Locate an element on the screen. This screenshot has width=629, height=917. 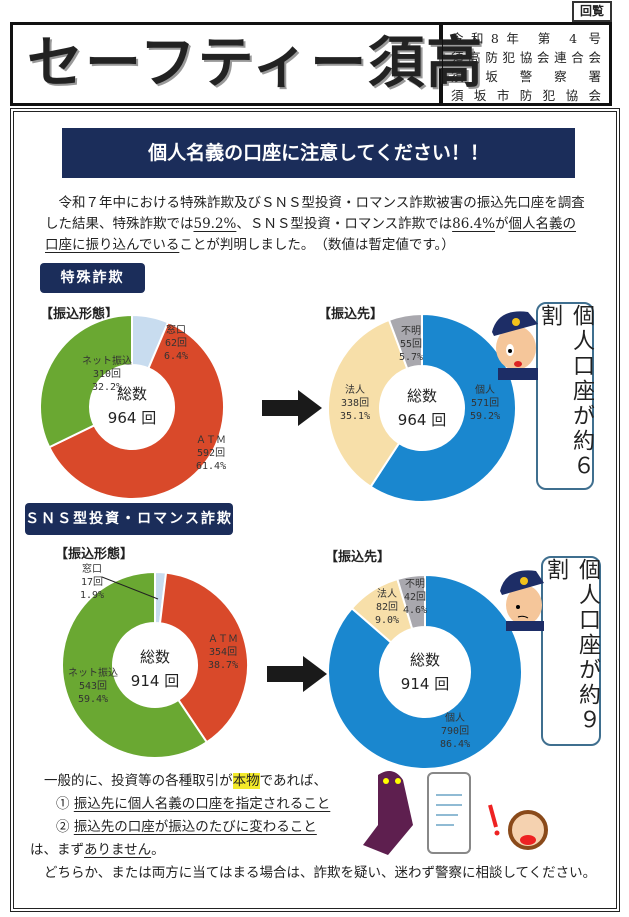
callout-box: 個人口座が約９割 is located at coordinates (571, 651).